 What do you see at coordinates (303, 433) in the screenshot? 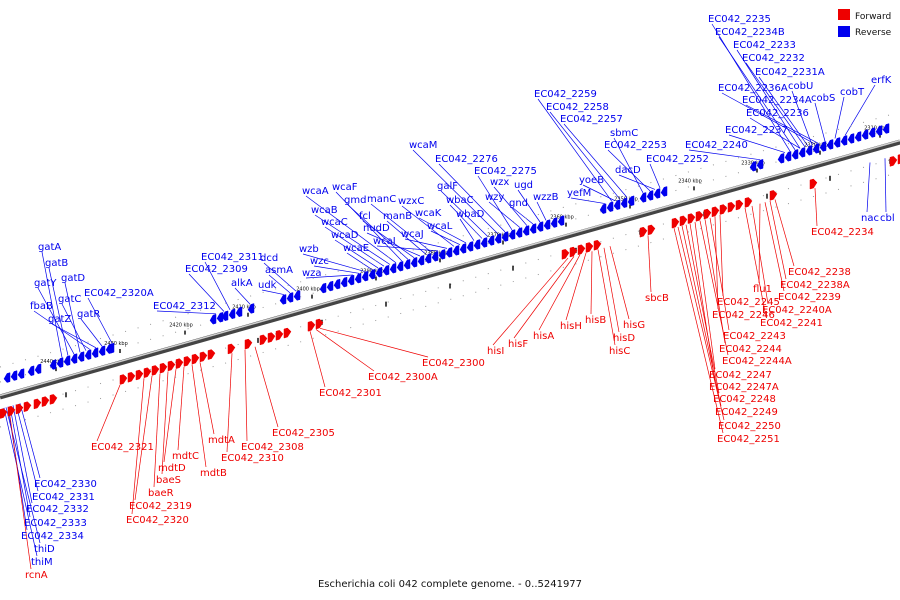
I see `gene-label-ec042-2305: EC042_2305` at bounding box center [303, 433].